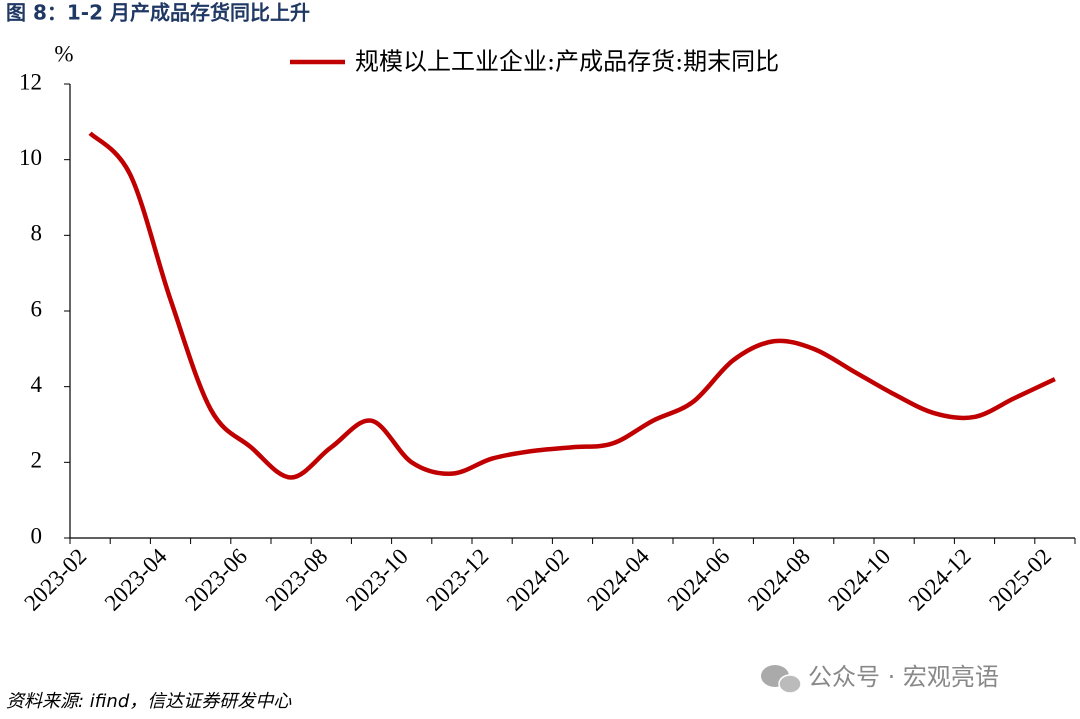 This screenshot has width=1080, height=719. What do you see at coordinates (149, 701) in the screenshot?
I see `source: 资料来源: ifind，信达证券研发中心` at bounding box center [149, 701].